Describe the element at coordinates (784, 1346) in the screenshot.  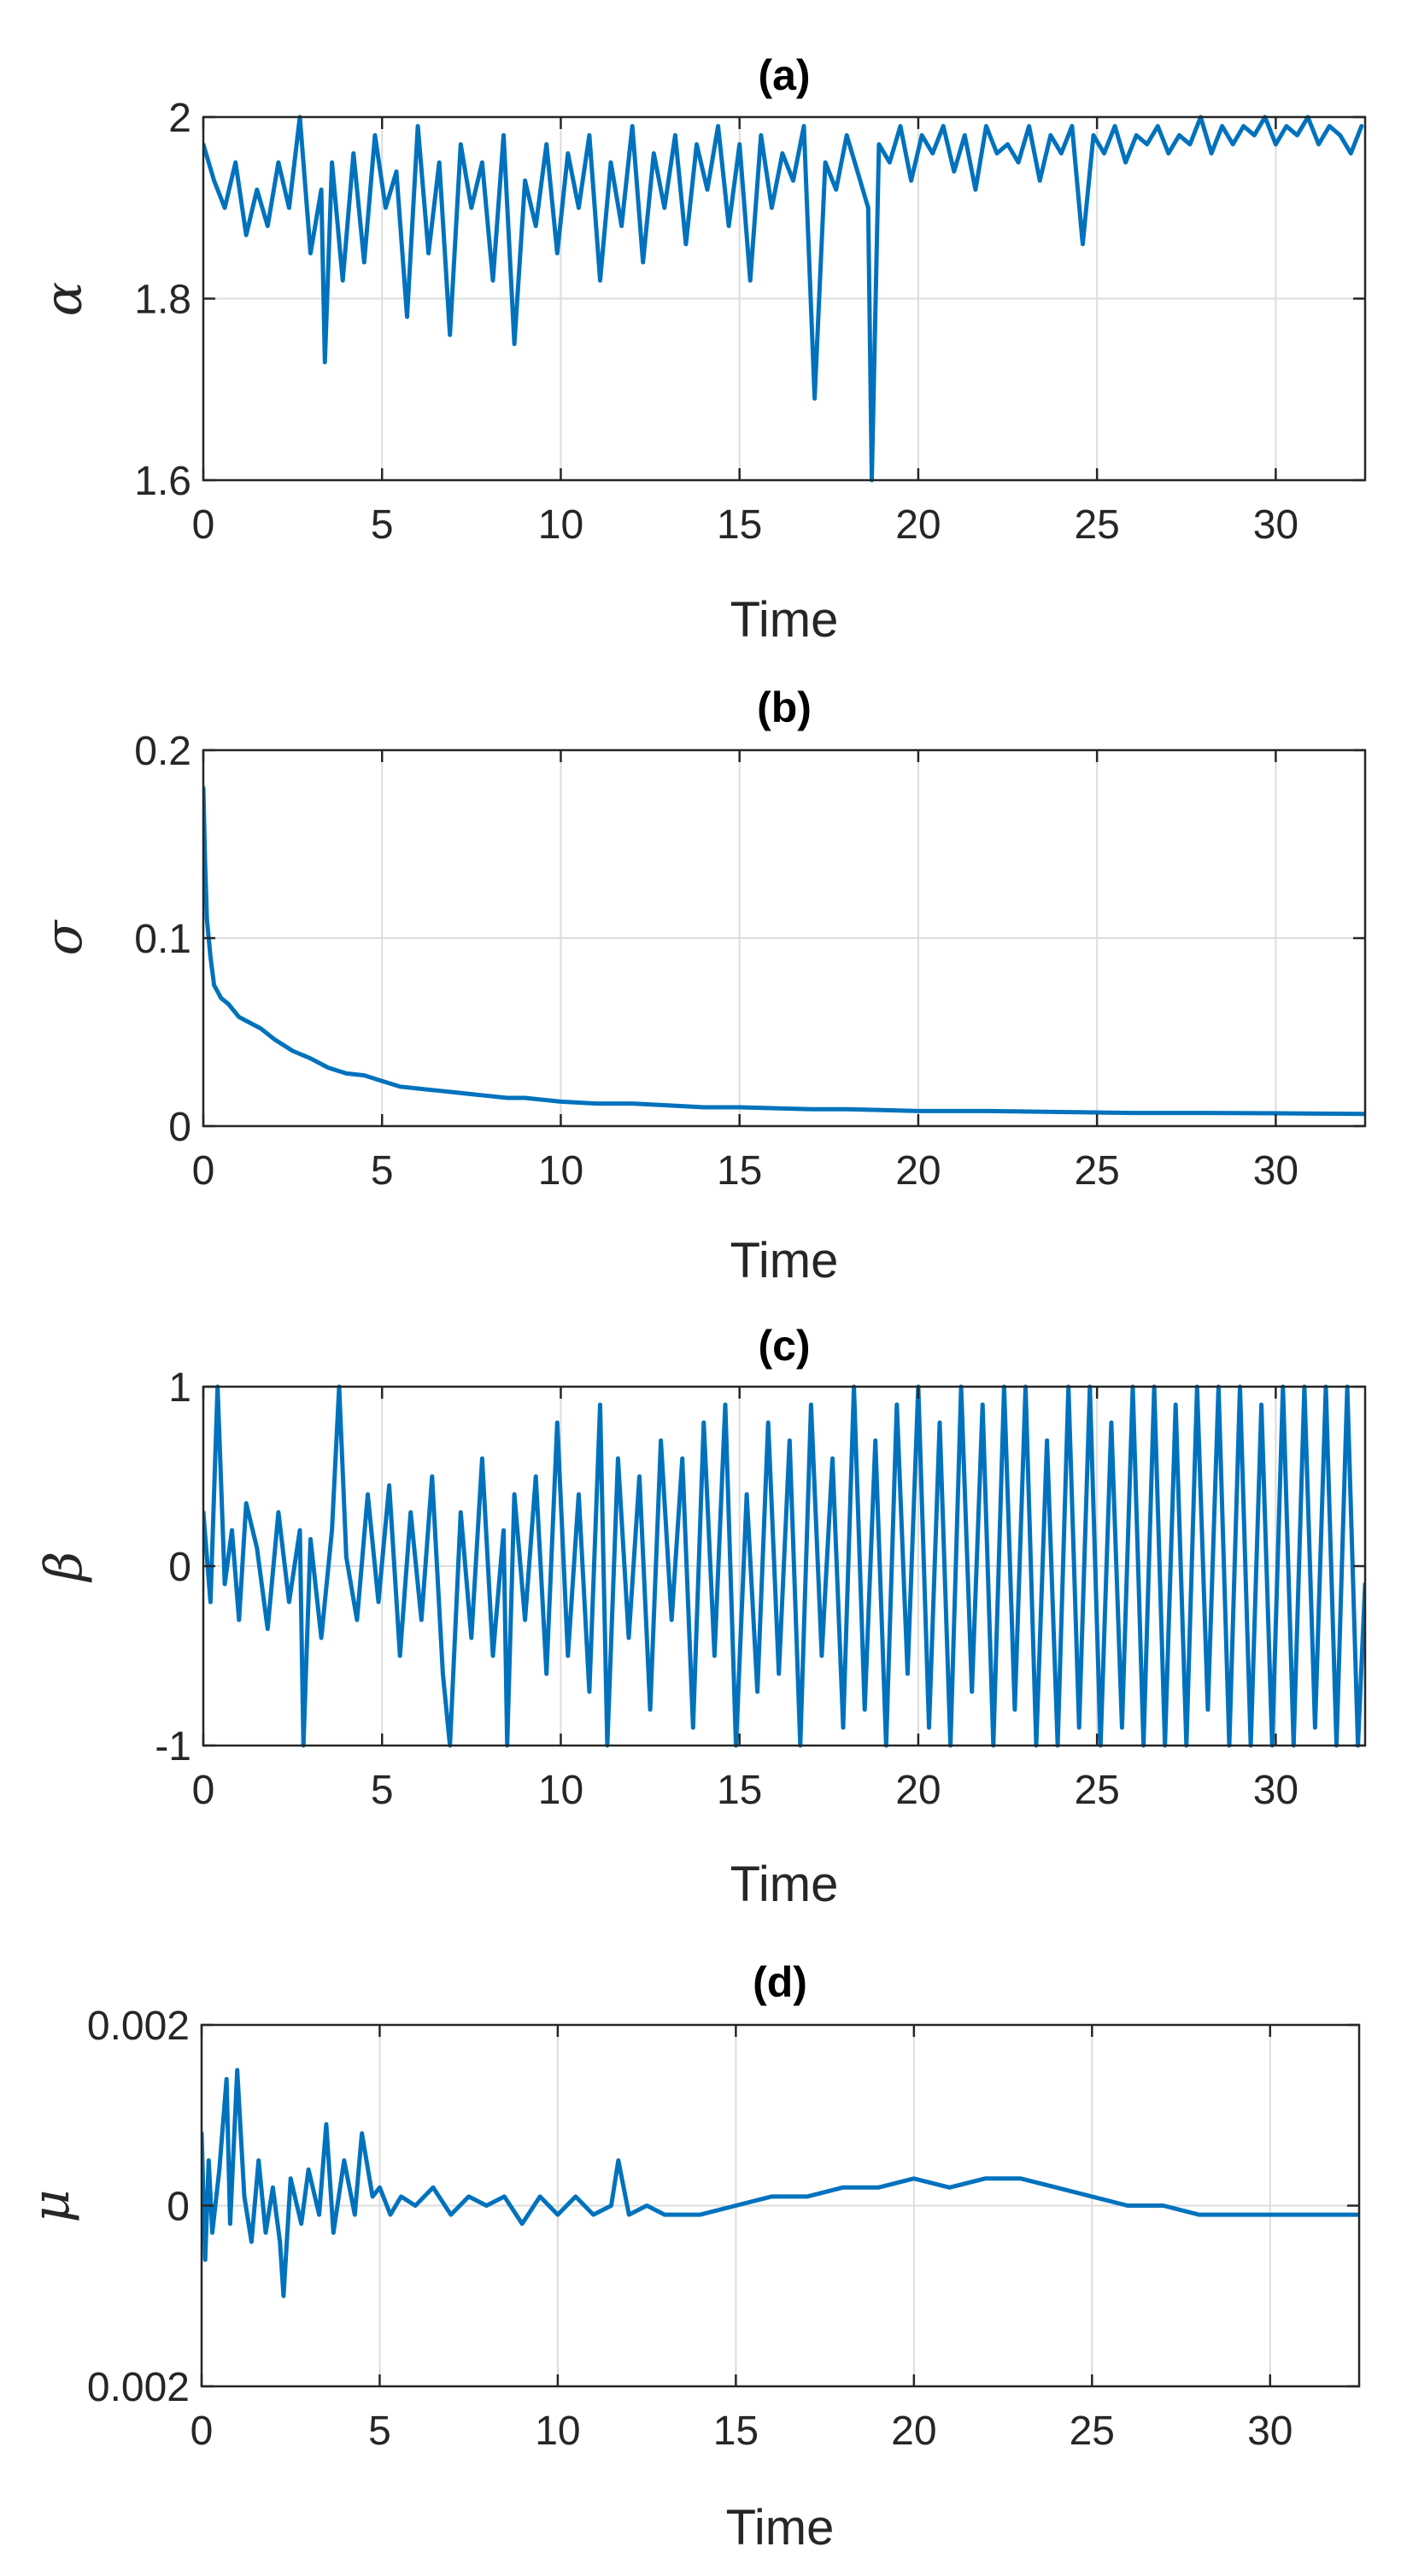
I see `panel-c-title: (c)` at that location.